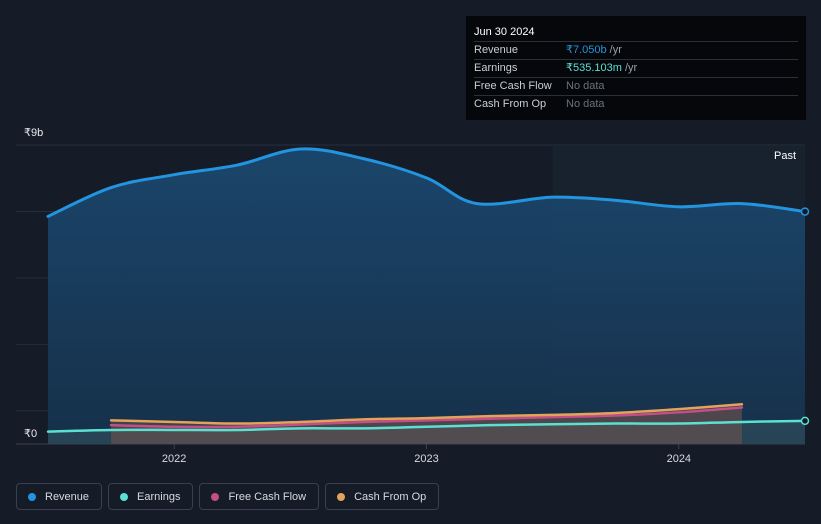 The image size is (821, 524). I want to click on area-earnings, so click(426, 432).